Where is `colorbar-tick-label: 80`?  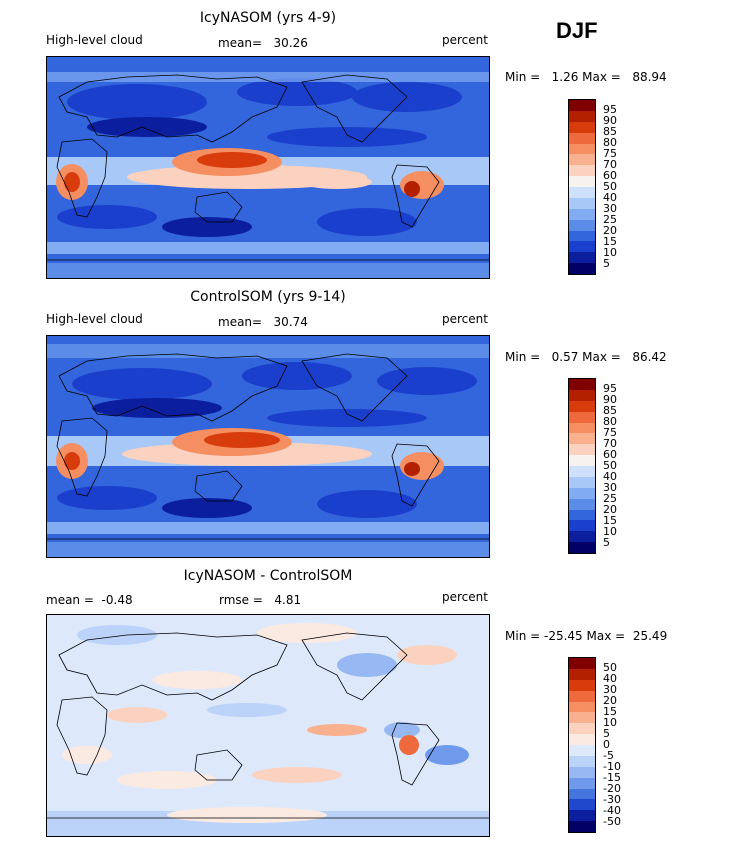
colorbar-tick-label: 80 is located at coordinates (610, 421).